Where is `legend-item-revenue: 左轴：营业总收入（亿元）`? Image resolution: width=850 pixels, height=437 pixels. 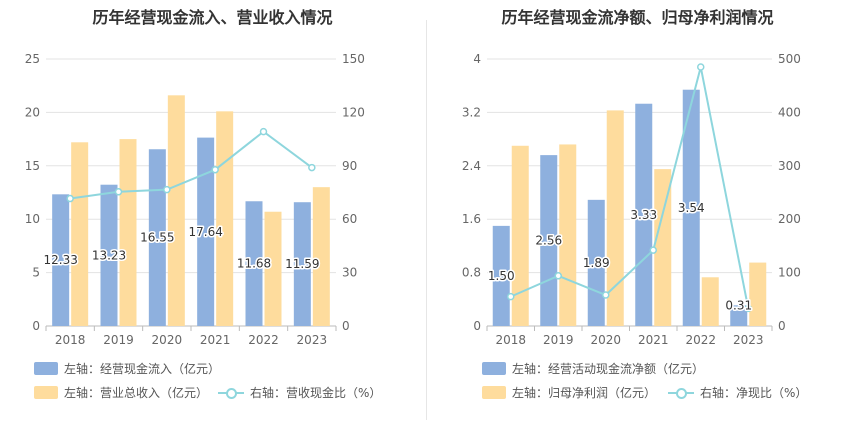 legend-item-revenue: 左轴：营业总收入（亿元） is located at coordinates (121, 392).